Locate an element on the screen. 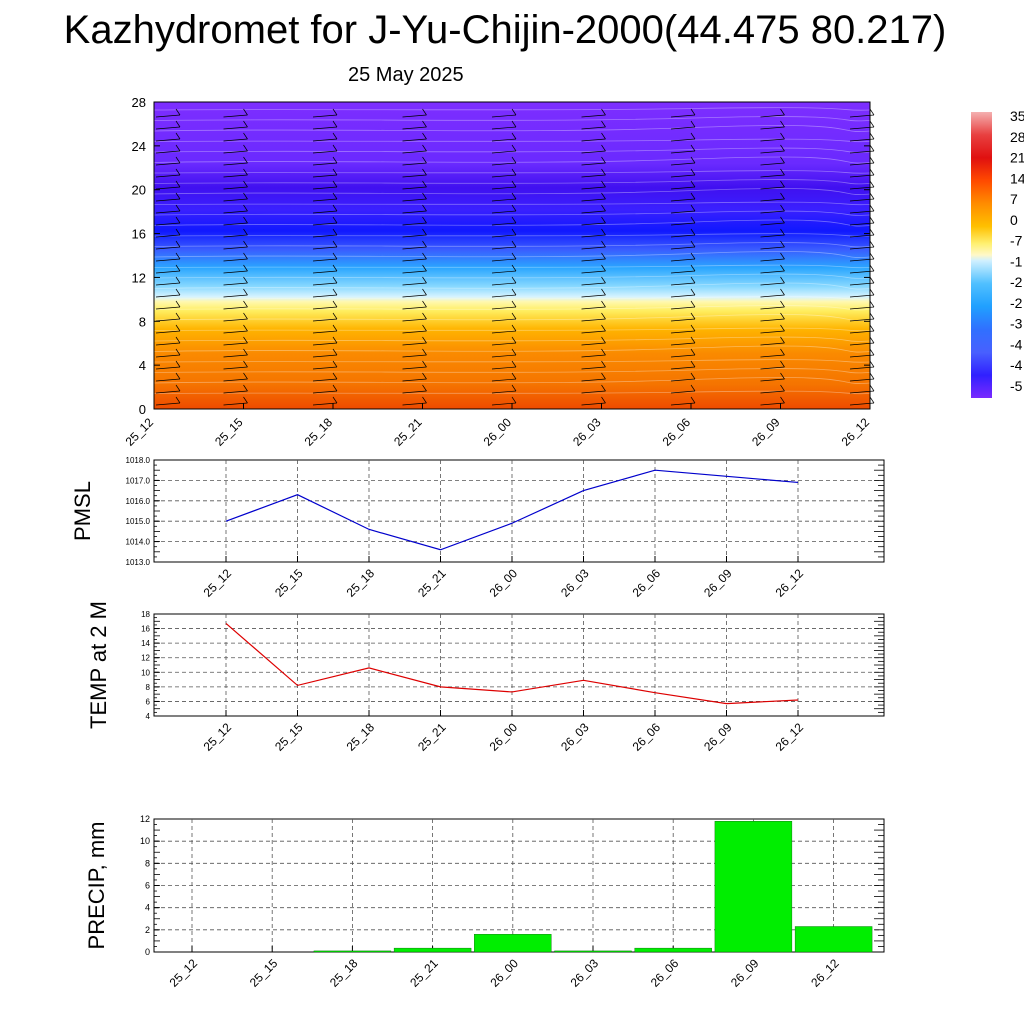 The width and height of the screenshot is (1024, 1024). colorbar-gradient is located at coordinates (981, 255).